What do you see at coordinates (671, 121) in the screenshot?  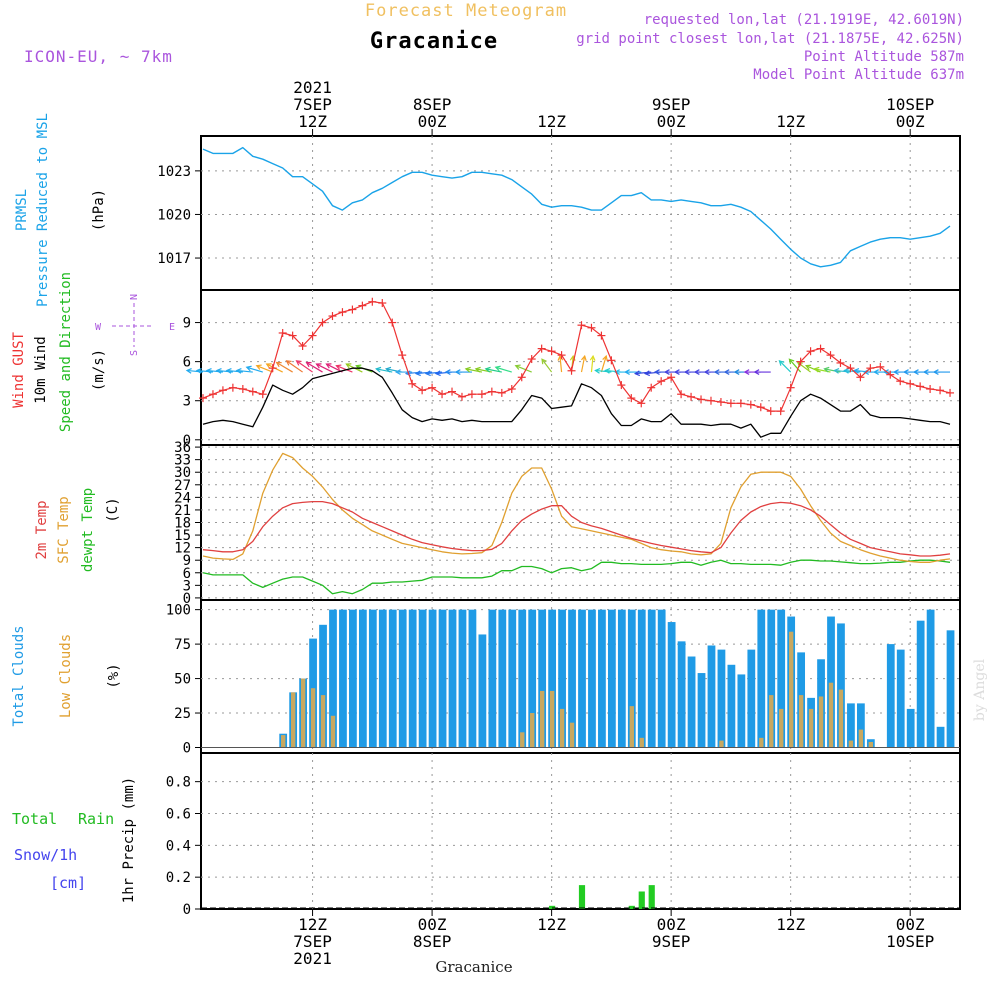 I see `top-time-label-line: 00Z` at bounding box center [671, 121].